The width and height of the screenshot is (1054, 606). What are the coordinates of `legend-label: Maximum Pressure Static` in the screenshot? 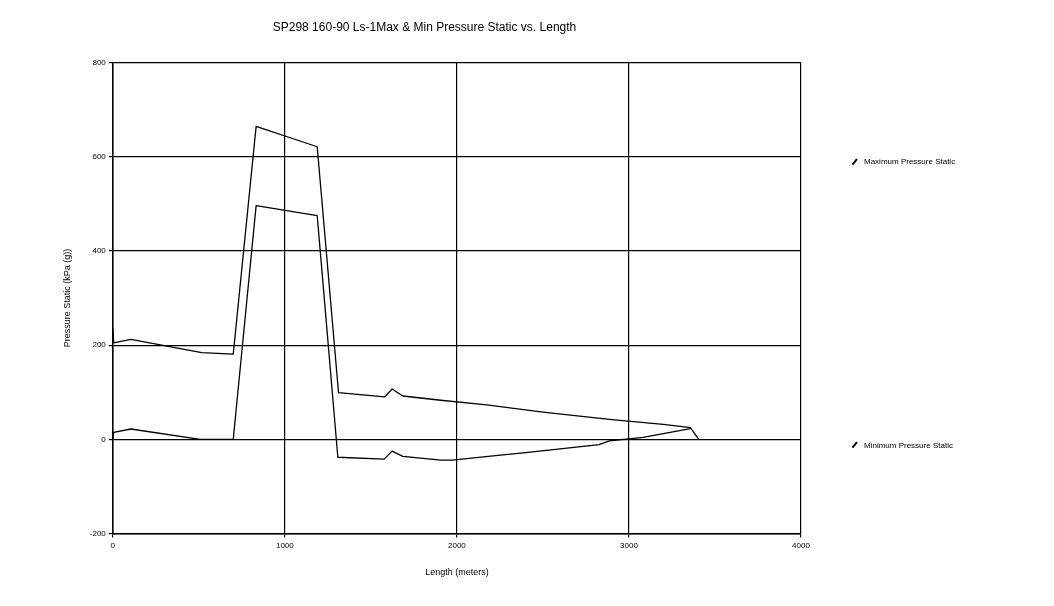 It's located at (910, 162).